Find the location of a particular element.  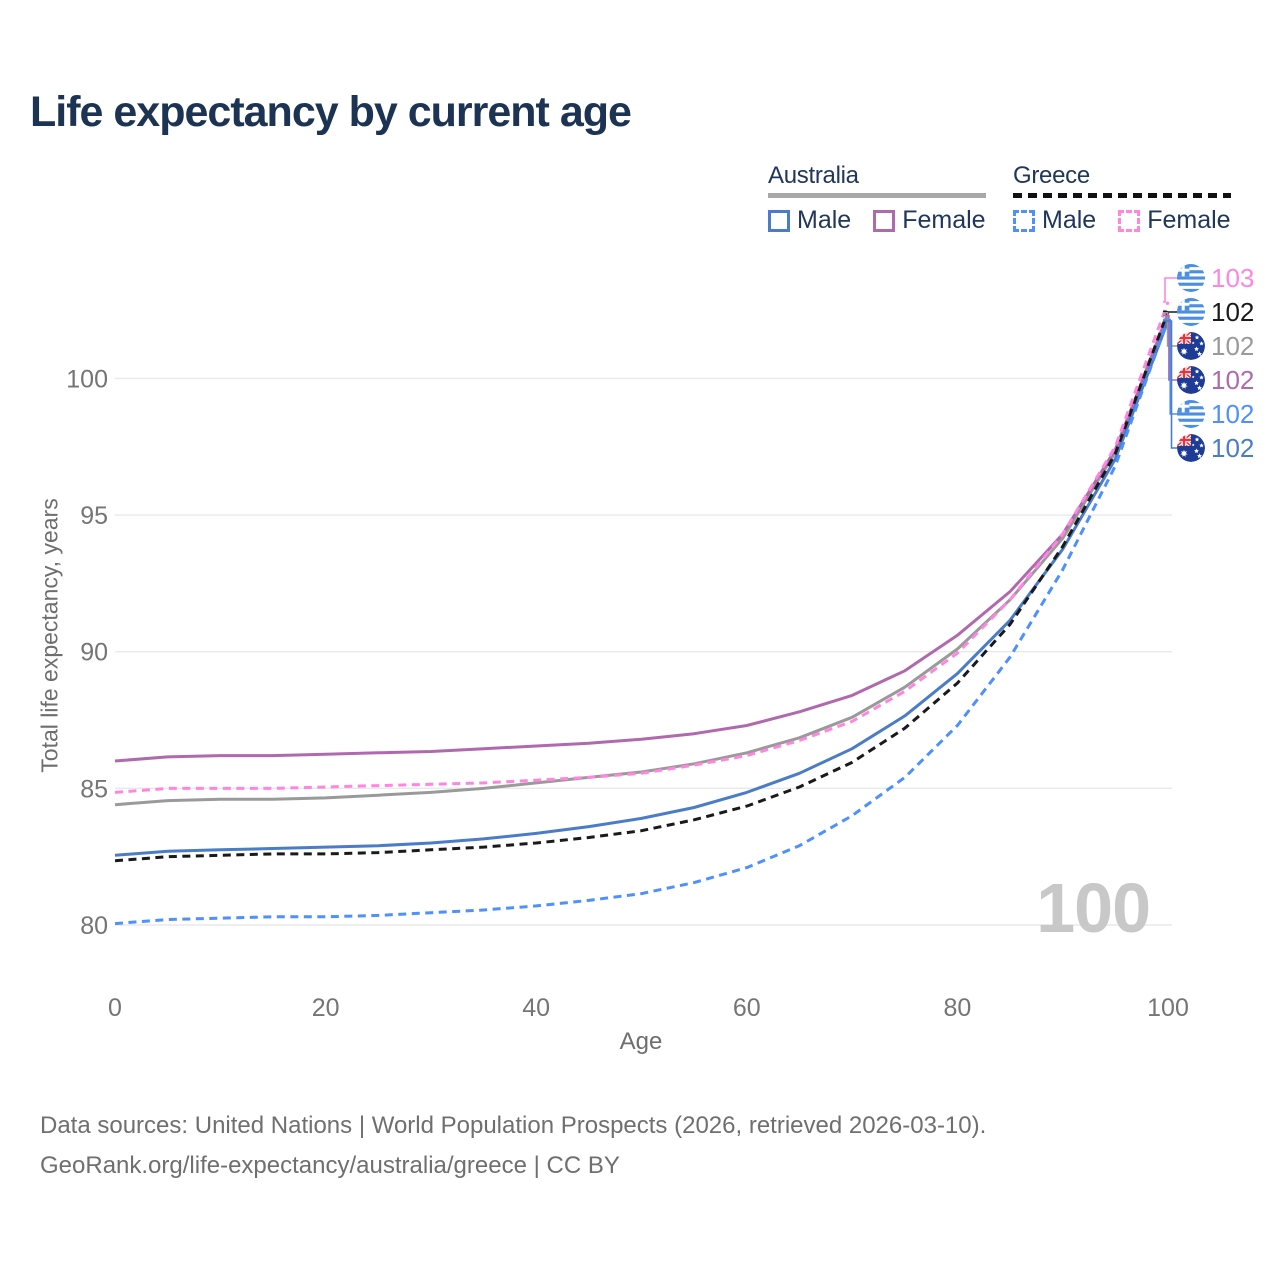

page-title: Life expectancy by current age is located at coordinates (331, 112).